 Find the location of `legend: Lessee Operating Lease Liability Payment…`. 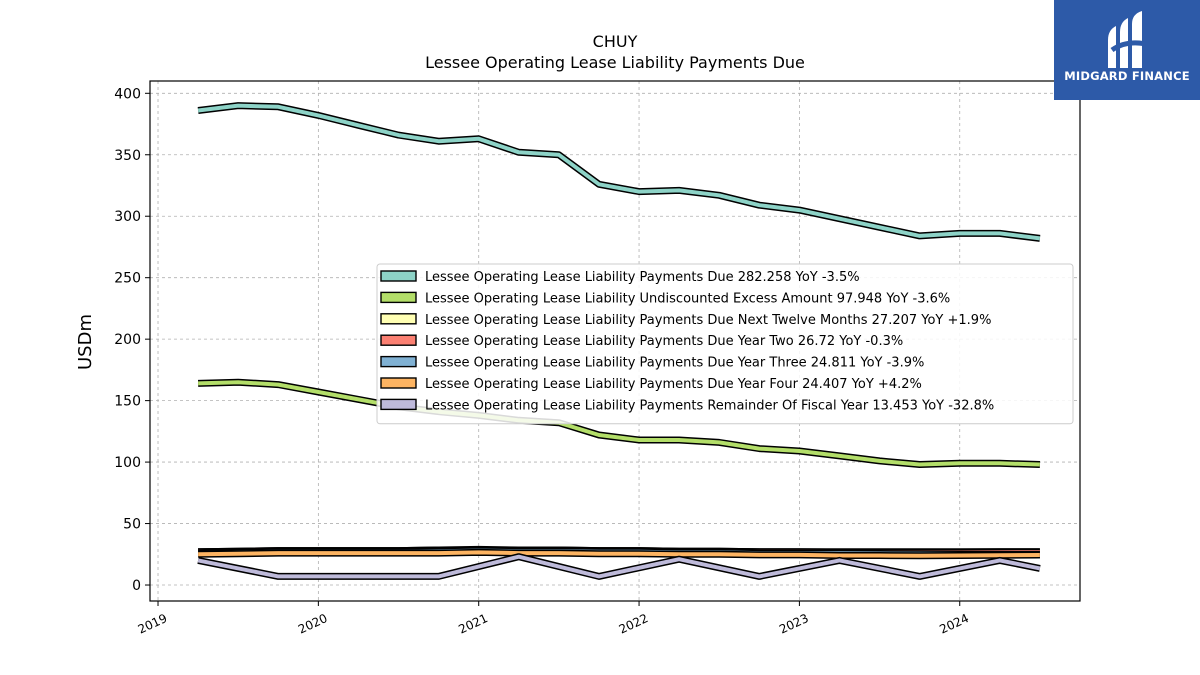

legend: Lessee Operating Lease Liability Payment… is located at coordinates (725, 344).